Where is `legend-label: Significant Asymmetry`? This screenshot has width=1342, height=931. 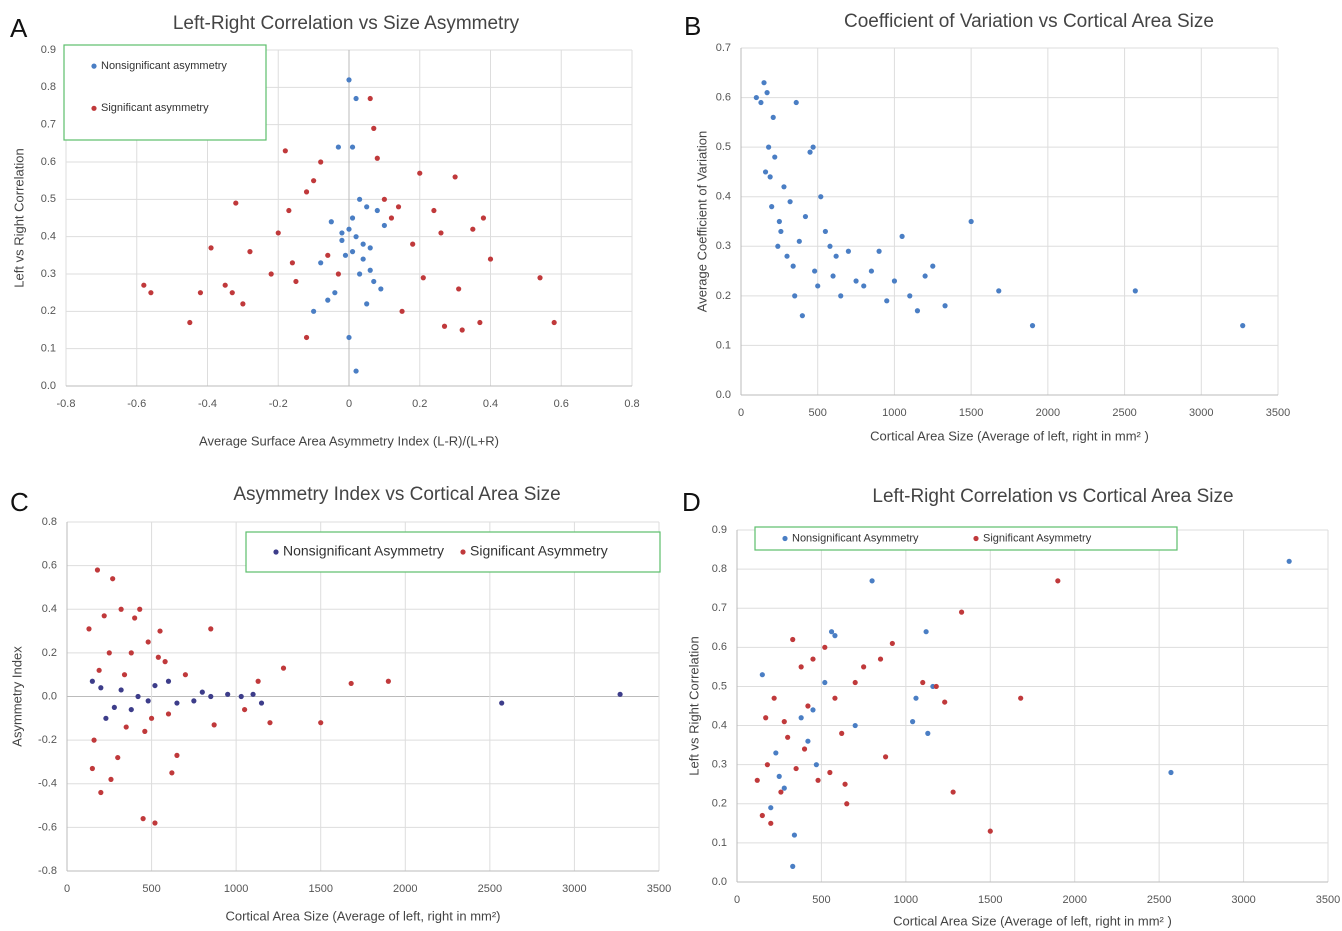 legend-label: Significant Asymmetry is located at coordinates (1037, 538).